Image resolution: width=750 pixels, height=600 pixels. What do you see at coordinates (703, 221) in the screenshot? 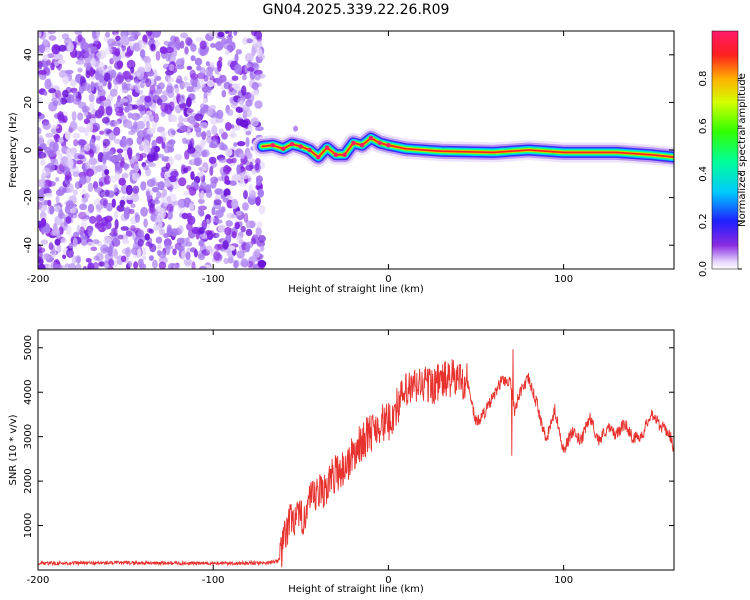
I see `colorbar-tick-label: 0.2` at bounding box center [703, 221].